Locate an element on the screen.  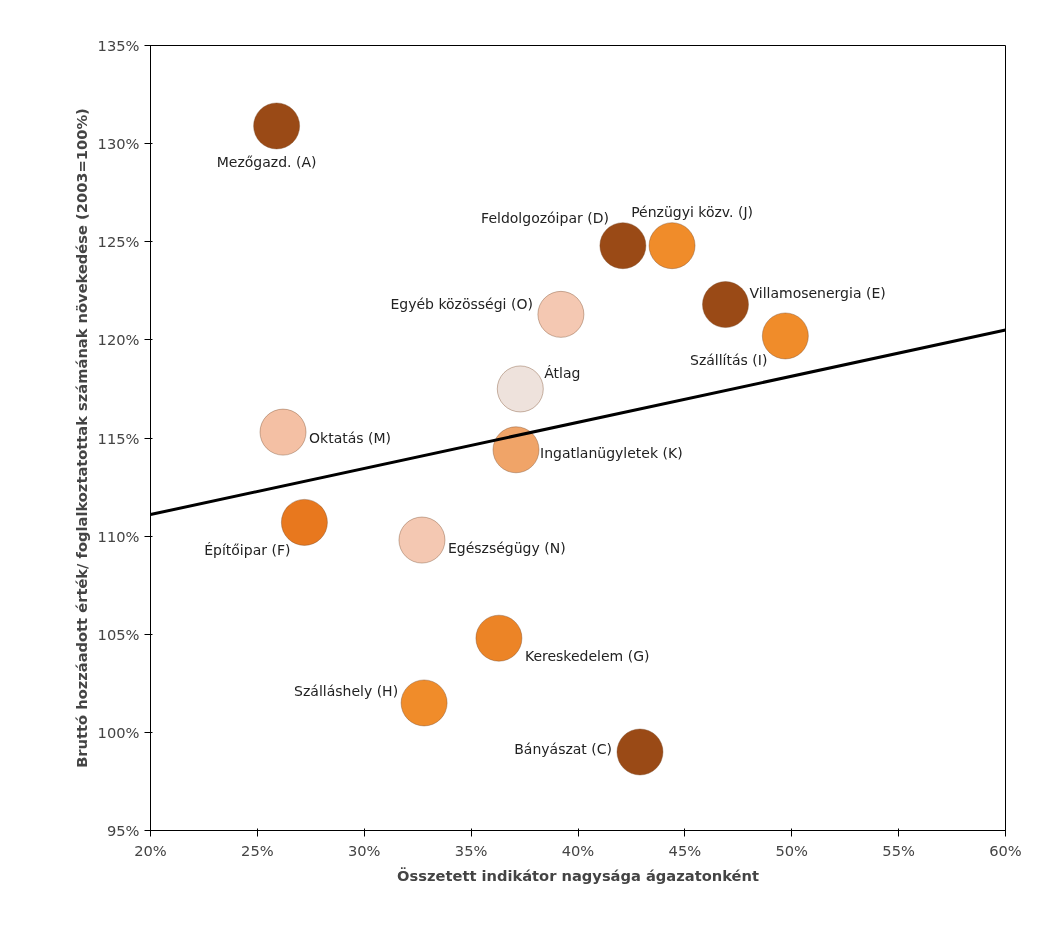
annotation: Oktatás (M) is located at coordinates (350, 438).